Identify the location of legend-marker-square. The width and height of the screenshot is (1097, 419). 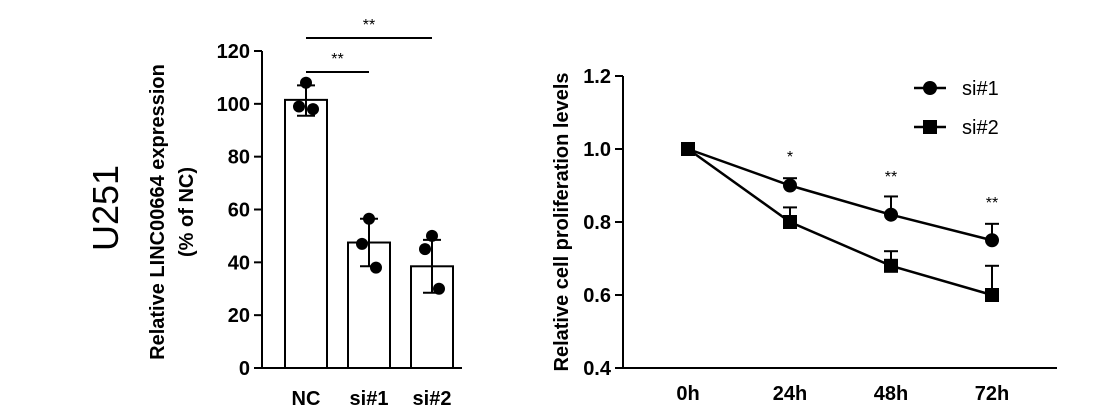
(930, 127).